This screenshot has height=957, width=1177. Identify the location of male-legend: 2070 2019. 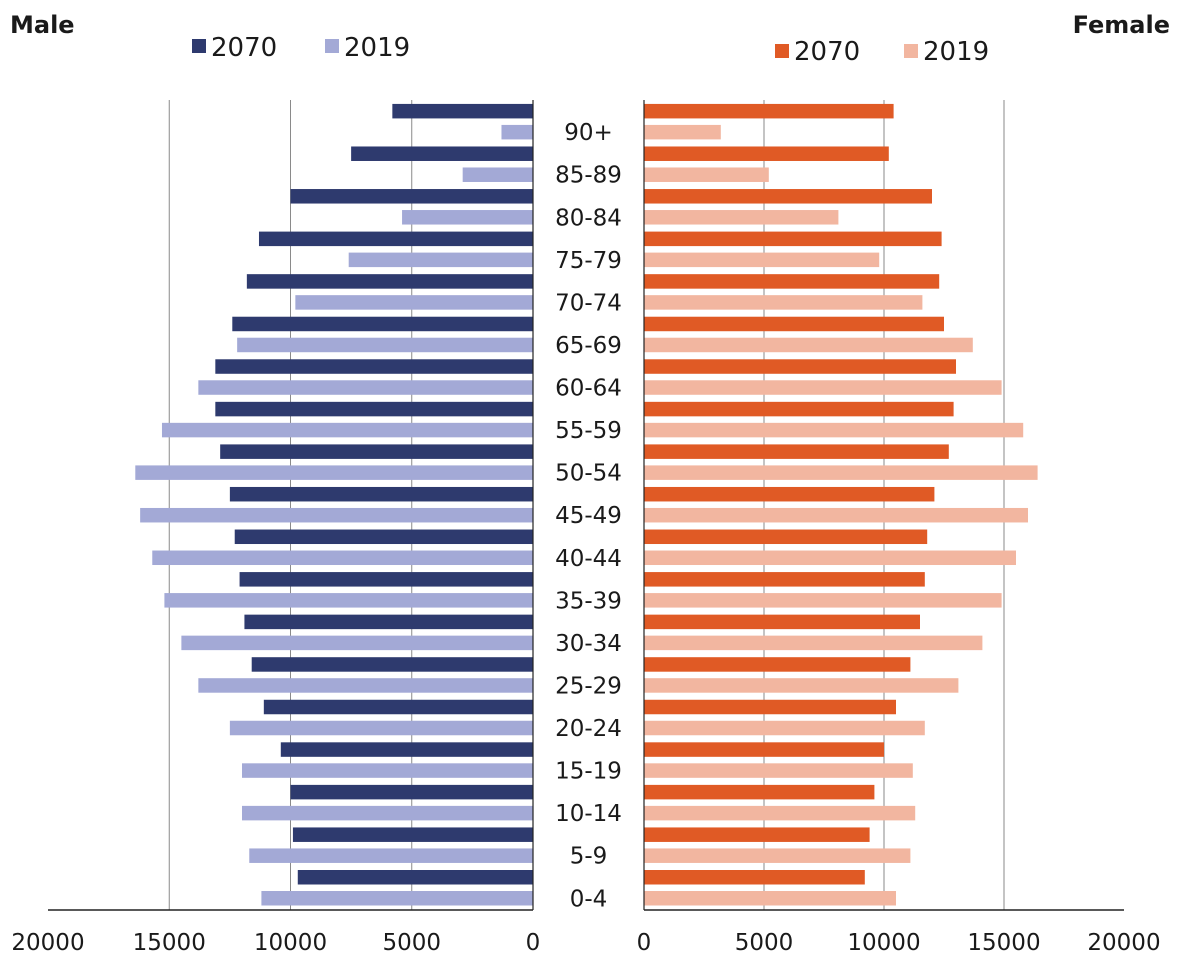
(301, 48).